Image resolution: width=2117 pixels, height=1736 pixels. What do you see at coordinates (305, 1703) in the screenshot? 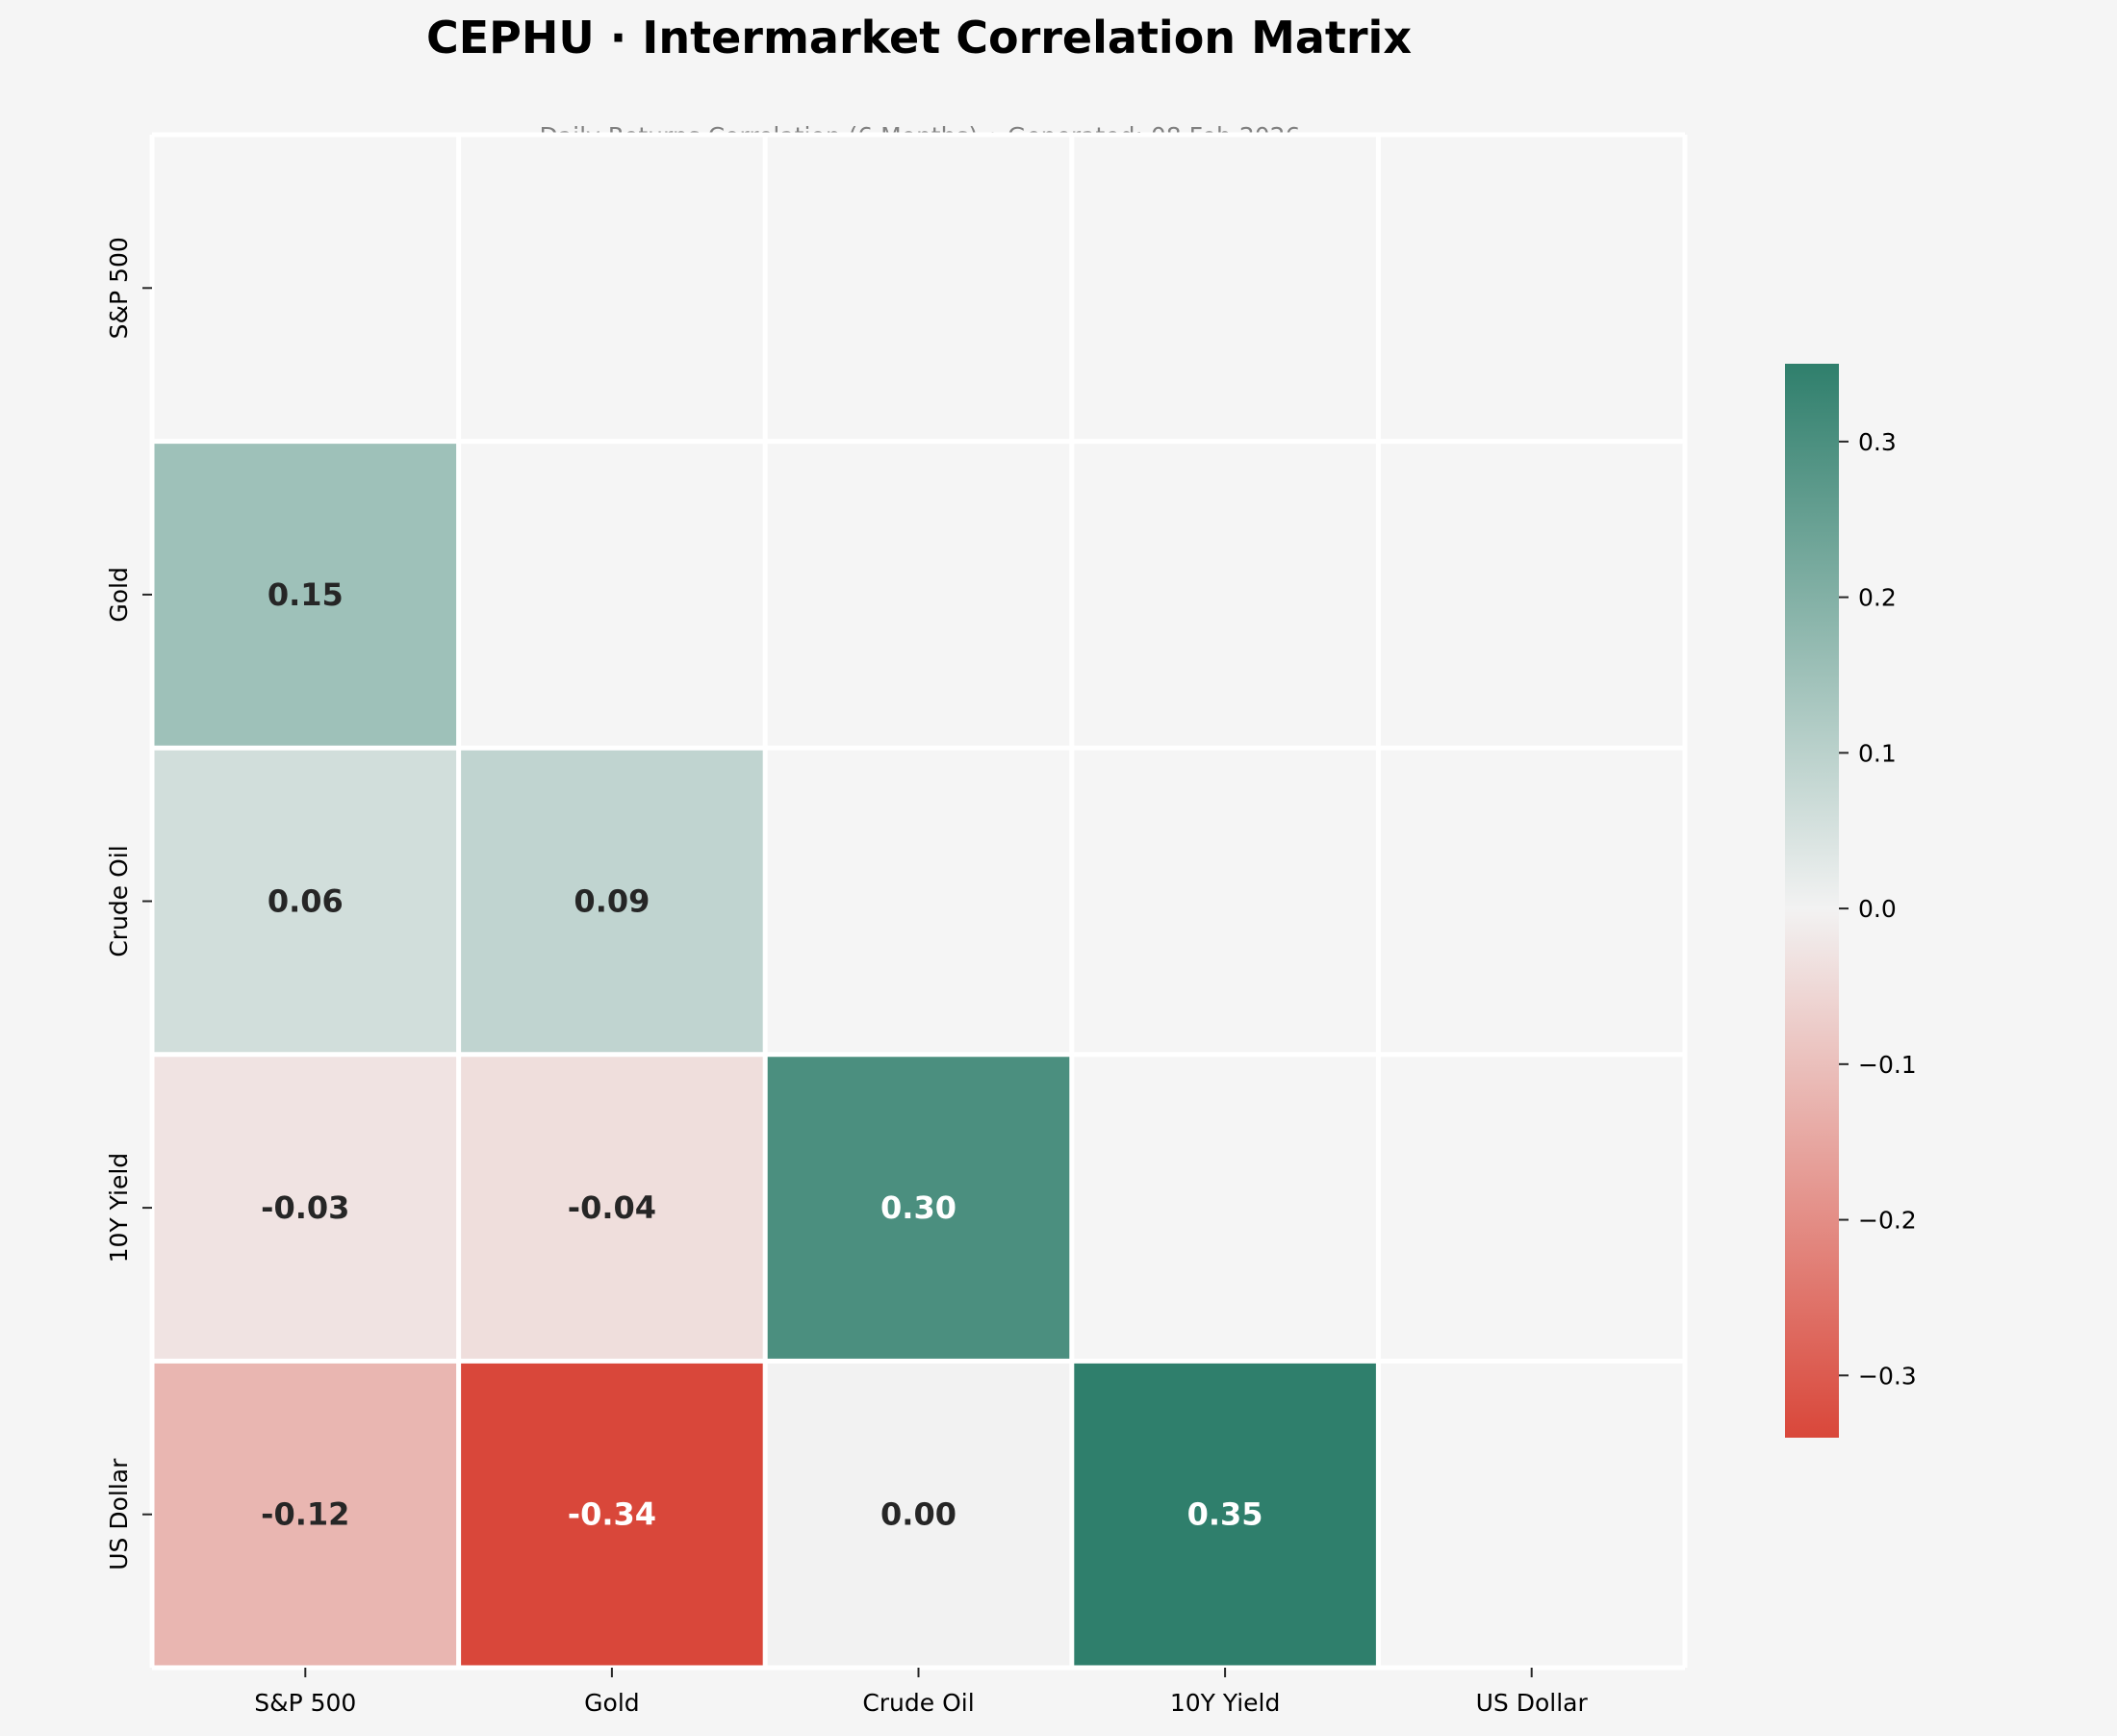
I see `x-tick-label: S&P 500` at bounding box center [305, 1703].